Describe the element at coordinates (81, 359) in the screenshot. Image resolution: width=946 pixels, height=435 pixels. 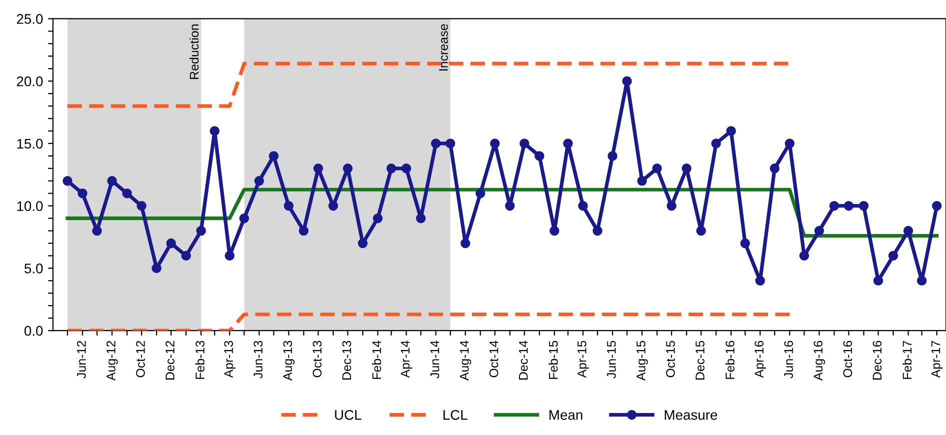
I see `x-tick-label: Jun-12` at that location.